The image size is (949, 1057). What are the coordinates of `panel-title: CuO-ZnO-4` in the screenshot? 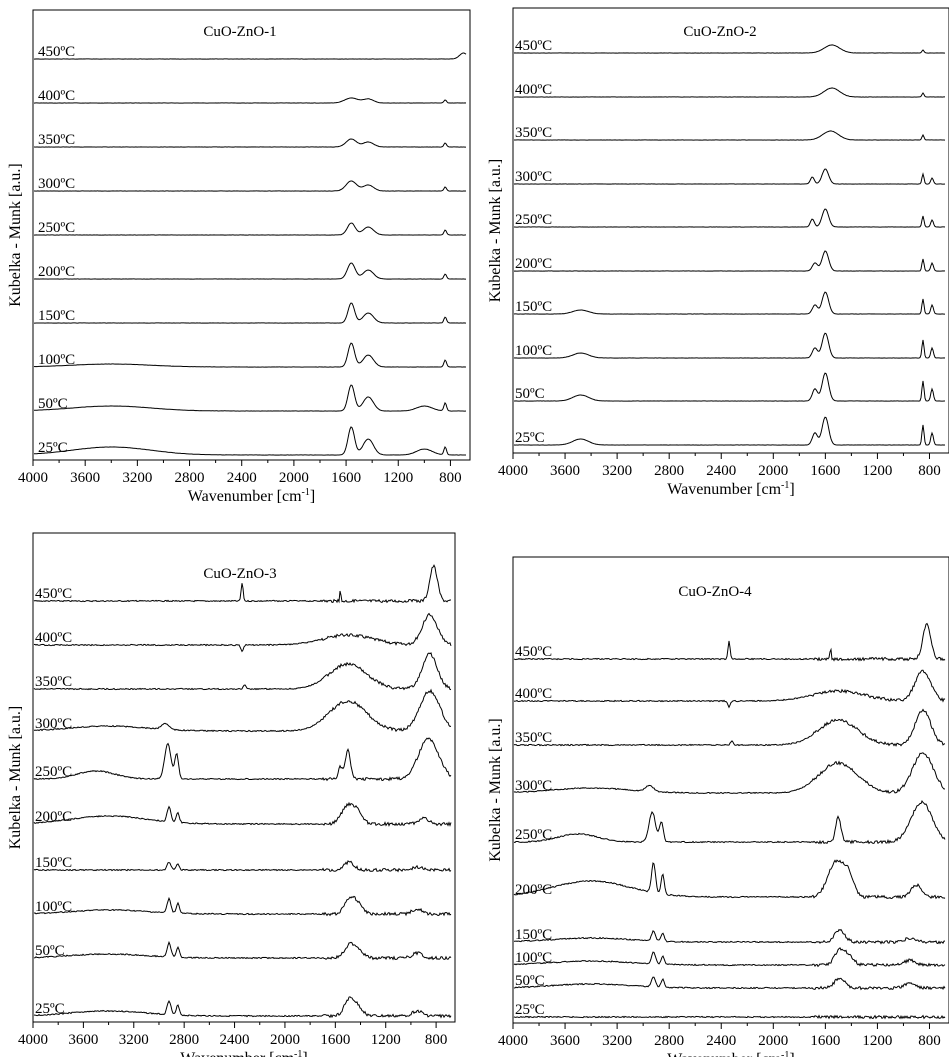 It's located at (715, 592).